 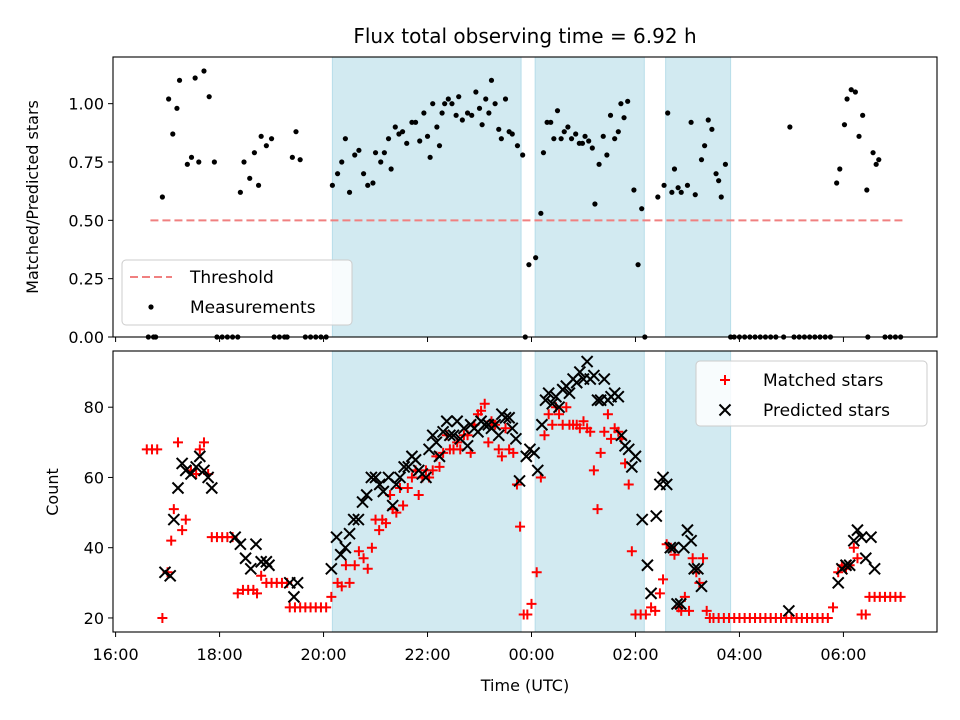 I want to click on time-x-label: Time (UTC), so click(x=524, y=685).